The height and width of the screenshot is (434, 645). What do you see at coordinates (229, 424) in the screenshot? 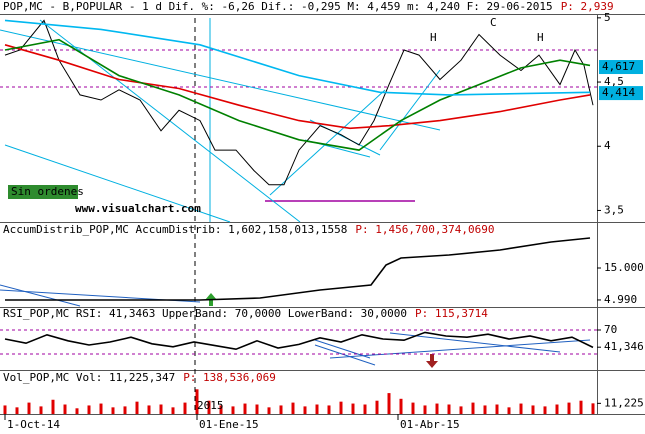
I see `x-tick-label: 01-Ene-15` at bounding box center [229, 424].